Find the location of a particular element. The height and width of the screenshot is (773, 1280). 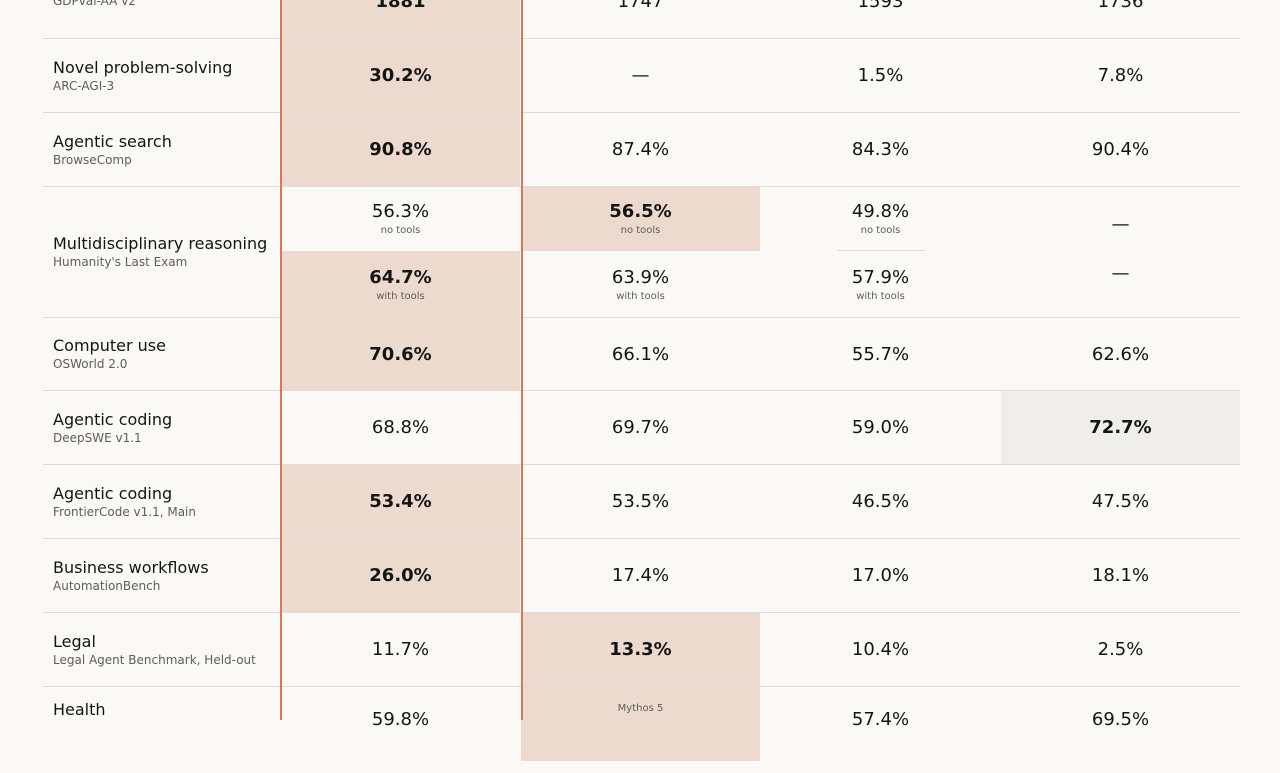

score-cell: 17.4% is located at coordinates (640, 575).